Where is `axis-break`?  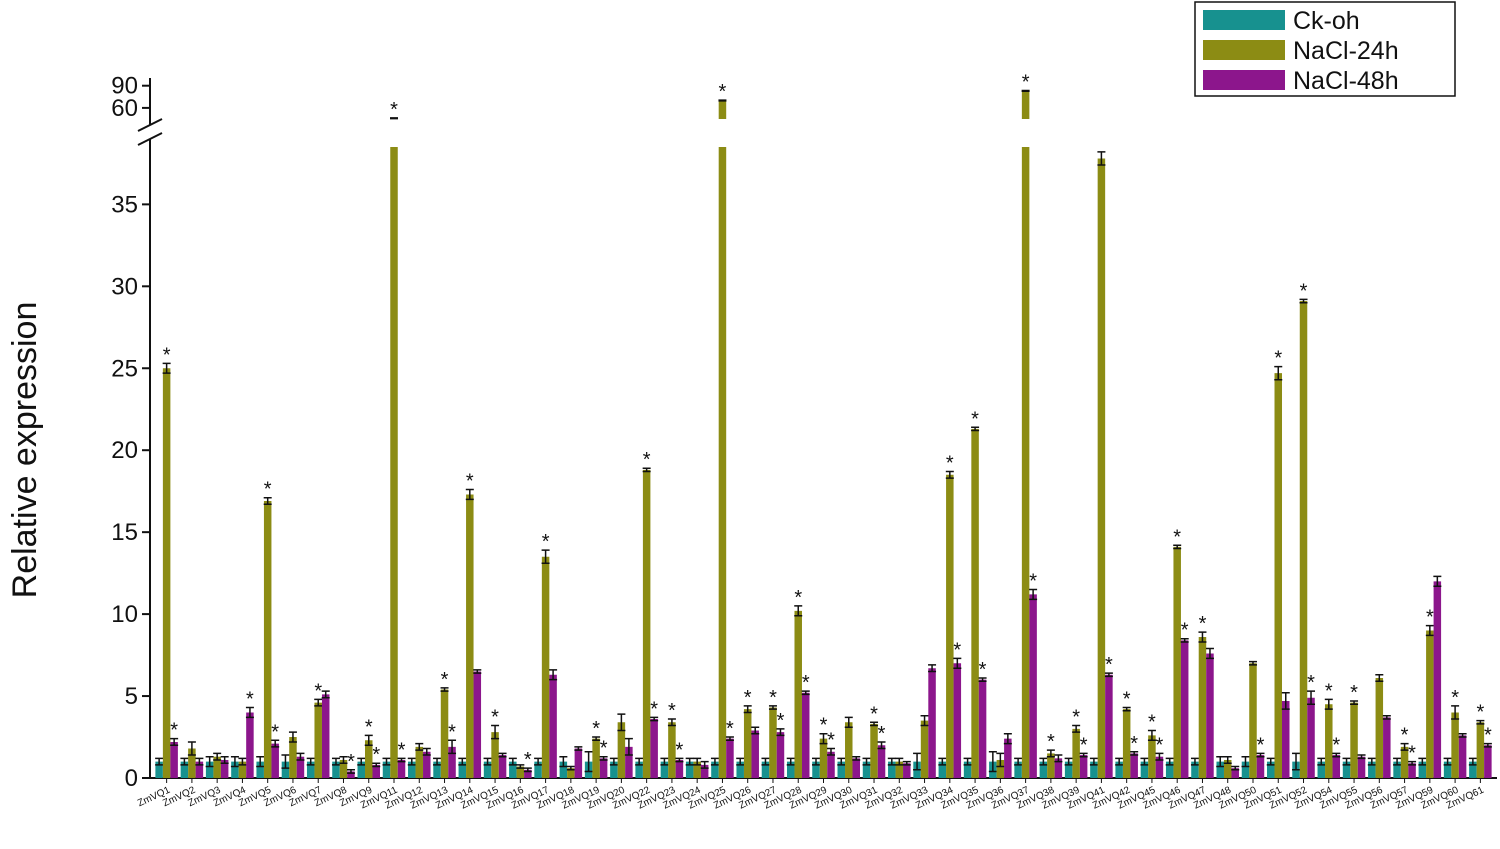 axis-break is located at coordinates (150, 125).